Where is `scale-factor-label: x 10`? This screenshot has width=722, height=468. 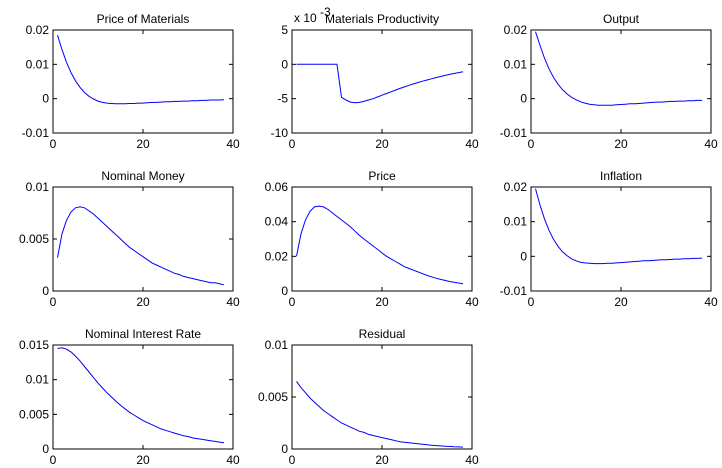
scale-factor-label: x 10 is located at coordinates (305, 18).